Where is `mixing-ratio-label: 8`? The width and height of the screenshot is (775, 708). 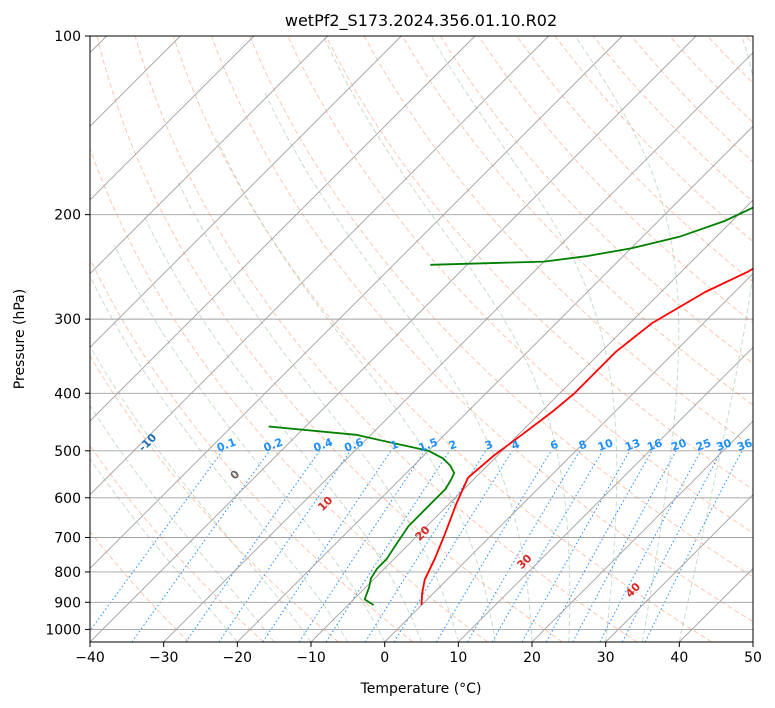
mixing-ratio-label: 8 is located at coordinates (583, 445).